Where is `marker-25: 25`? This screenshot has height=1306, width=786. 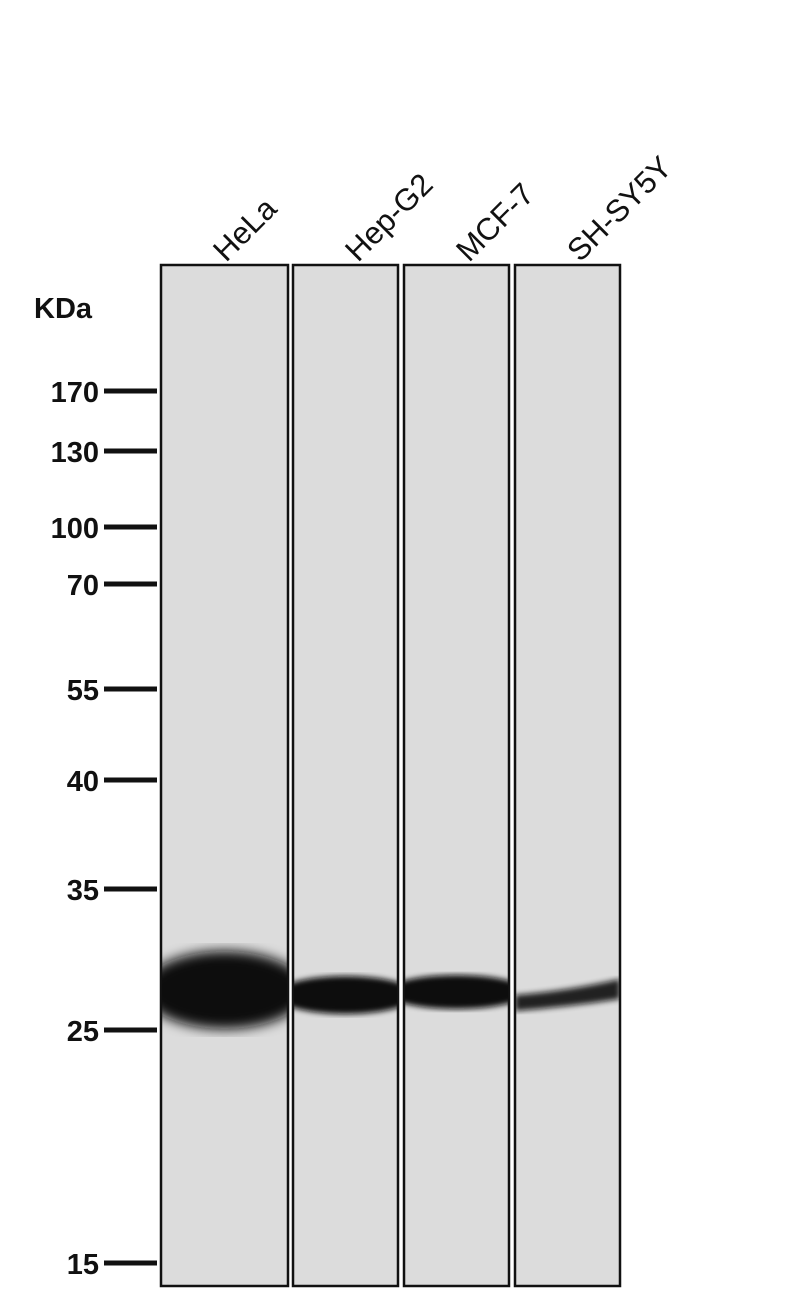 marker-25: 25 is located at coordinates (112, 1032).